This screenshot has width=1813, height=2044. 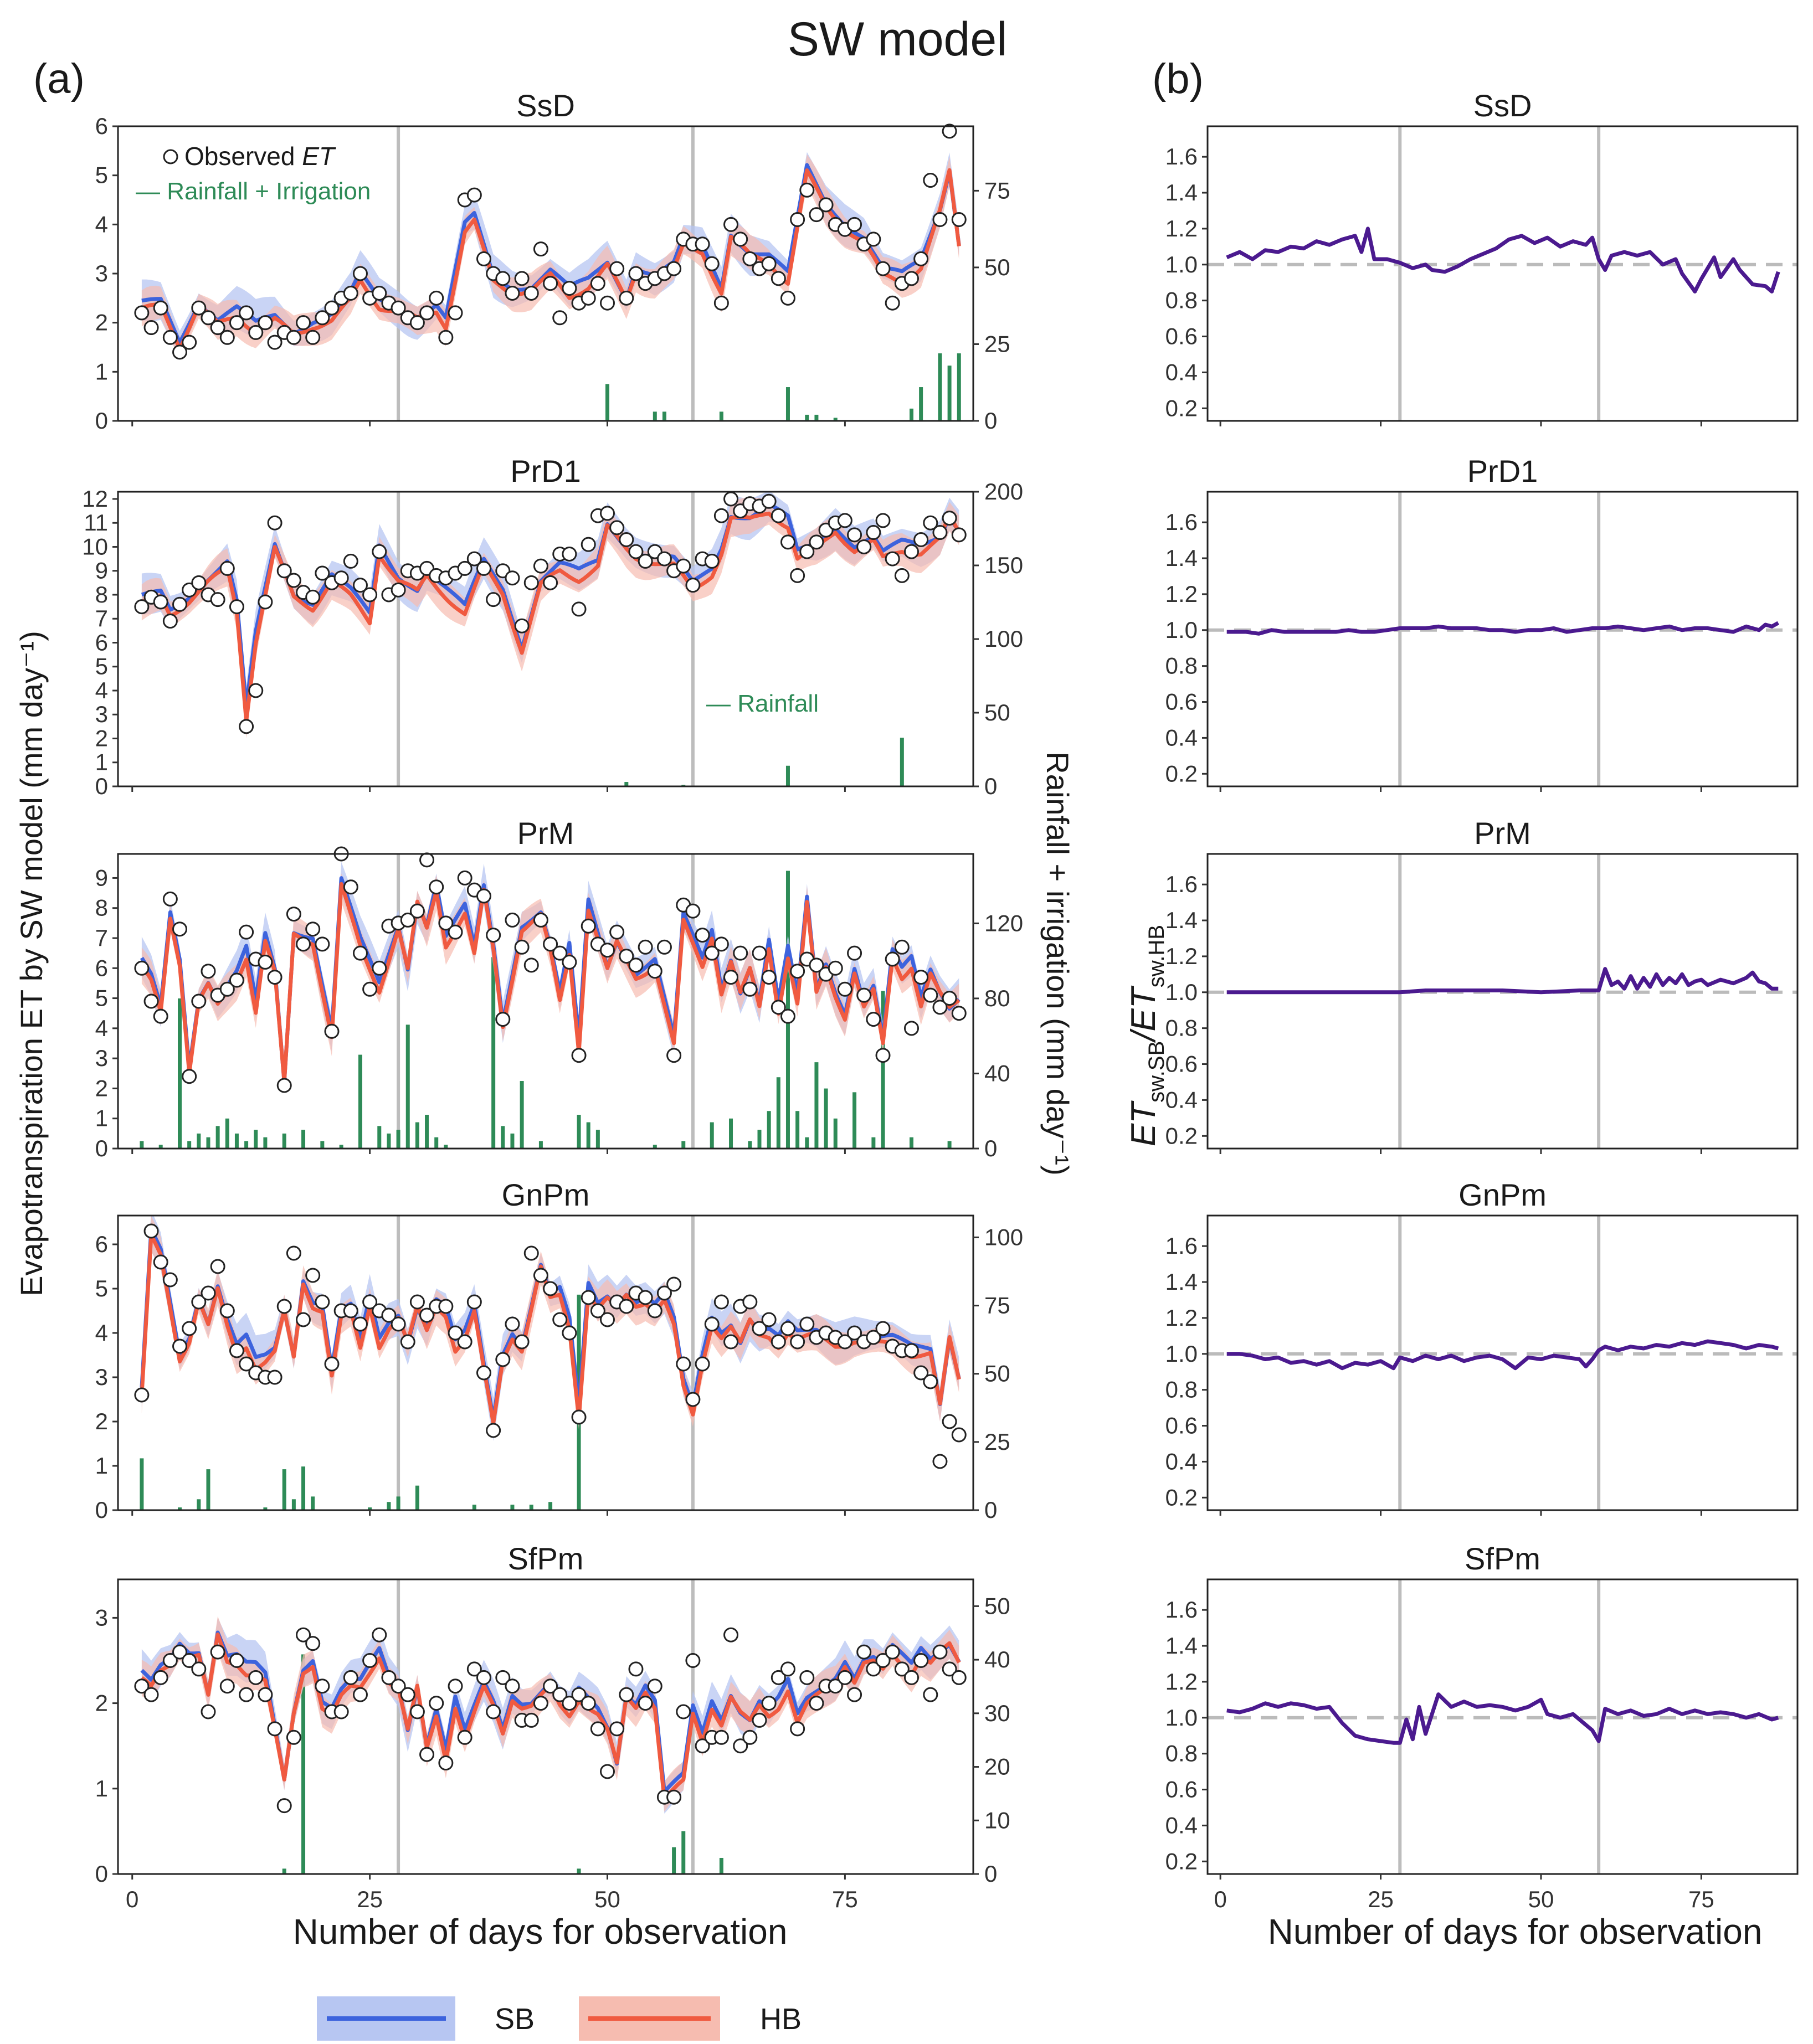 What do you see at coordinates (1143, 1008) in the screenshot?
I see `ratio-label-main-2: ET` at bounding box center [1143, 1008].